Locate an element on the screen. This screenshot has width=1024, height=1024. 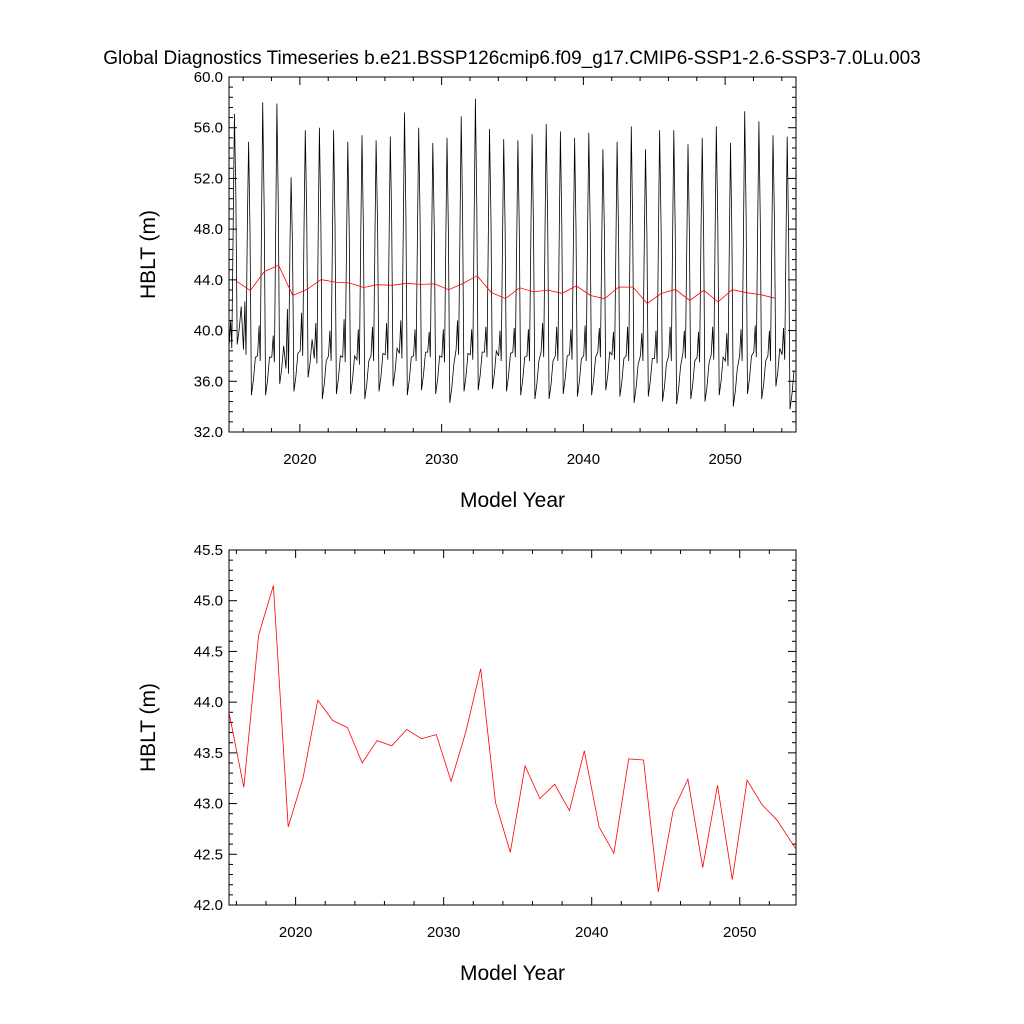
y-tick-label: 45.0 is located at coordinates (208, 601).